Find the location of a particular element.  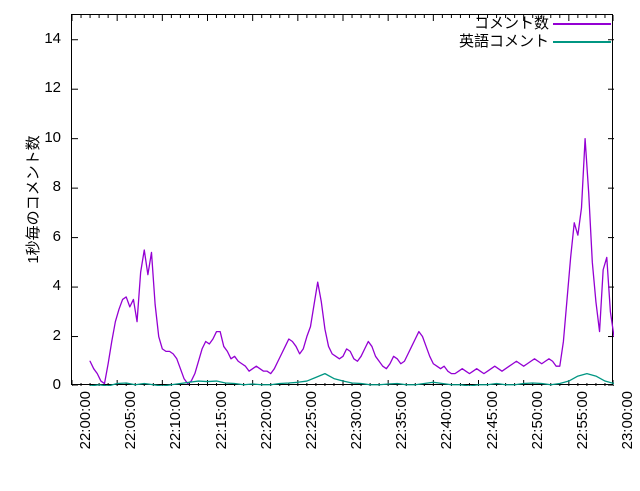

legend-item-2: 英語コメント is located at coordinates (527, 42).